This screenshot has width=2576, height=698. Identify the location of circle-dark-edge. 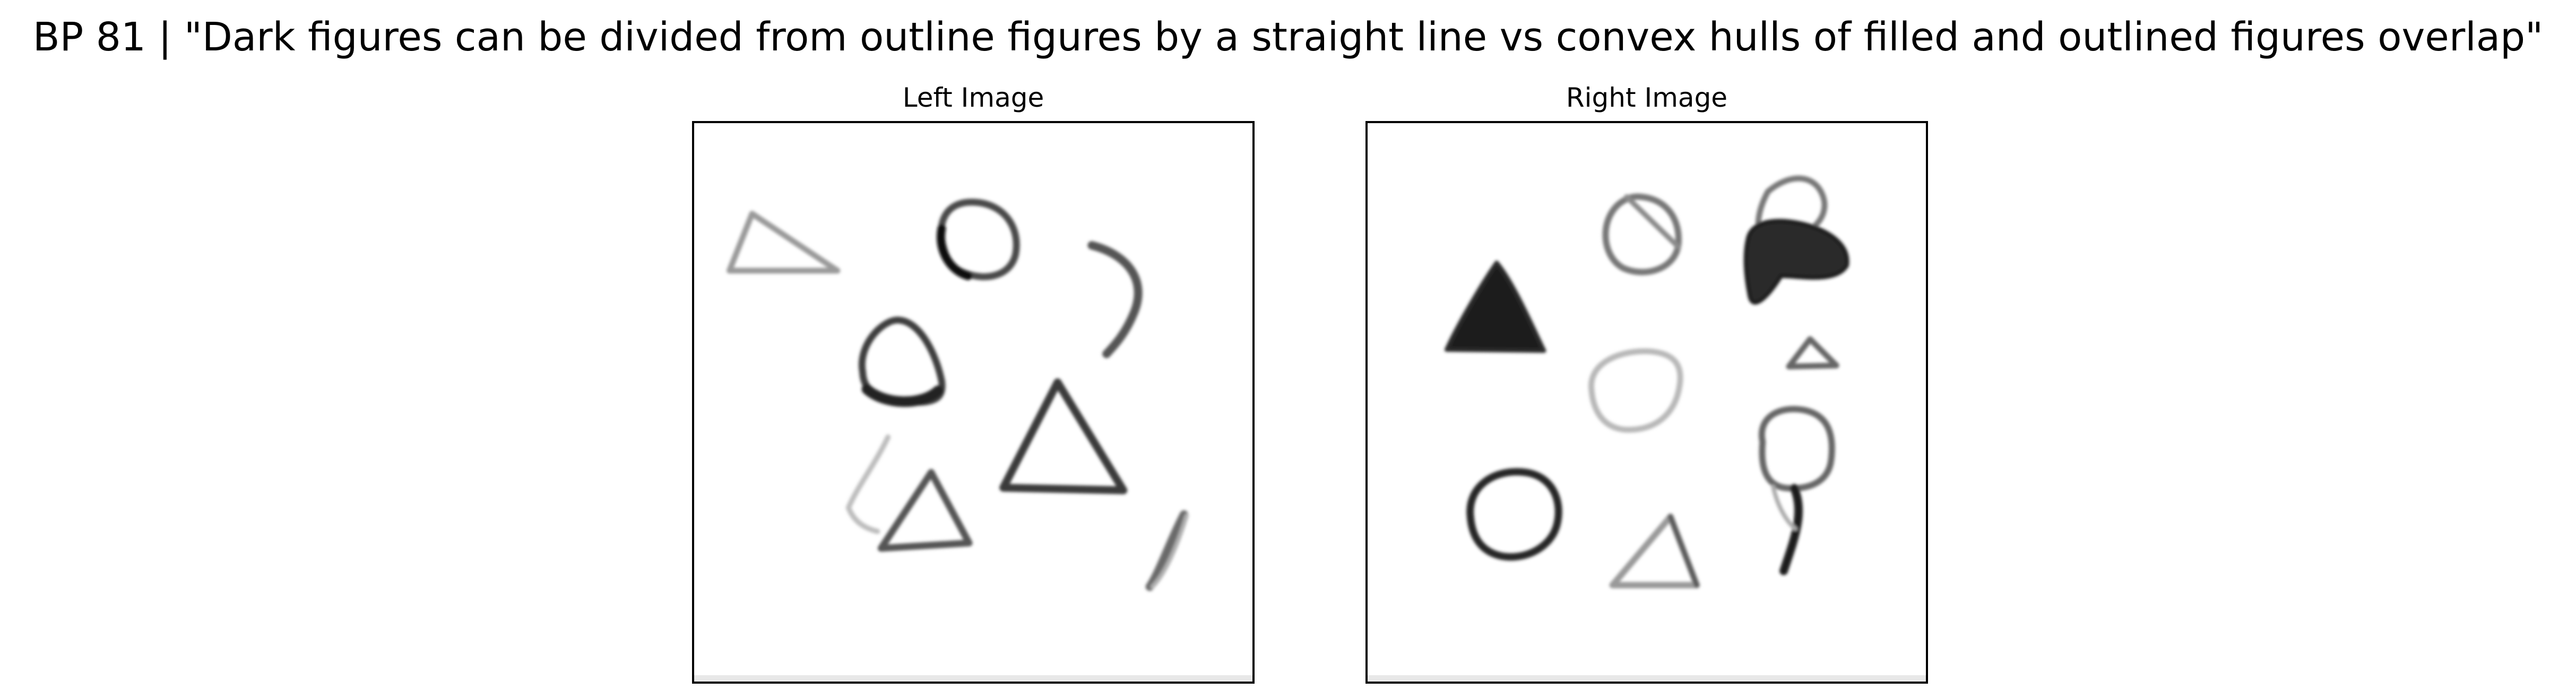
(955, 252).